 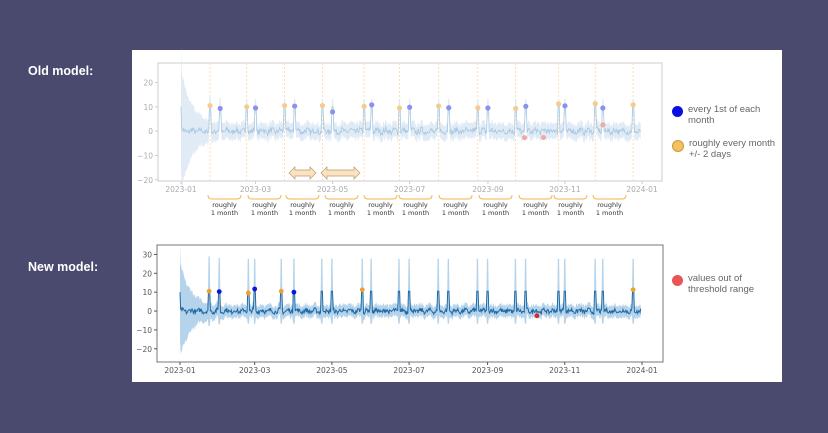 I want to click on legend-item-out-of-threshold: values out of threshold range, so click(x=727, y=284).